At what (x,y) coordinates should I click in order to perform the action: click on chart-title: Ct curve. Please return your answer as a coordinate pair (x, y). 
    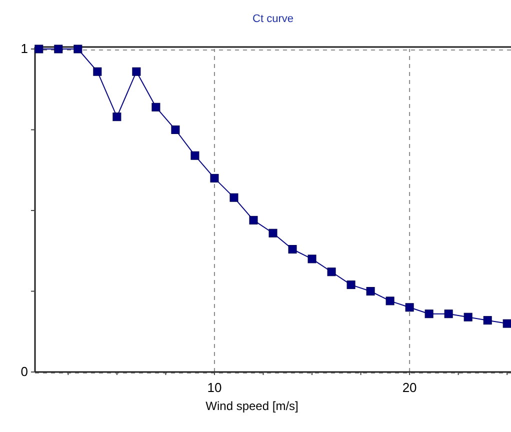
    Looking at the image, I should click on (273, 19).